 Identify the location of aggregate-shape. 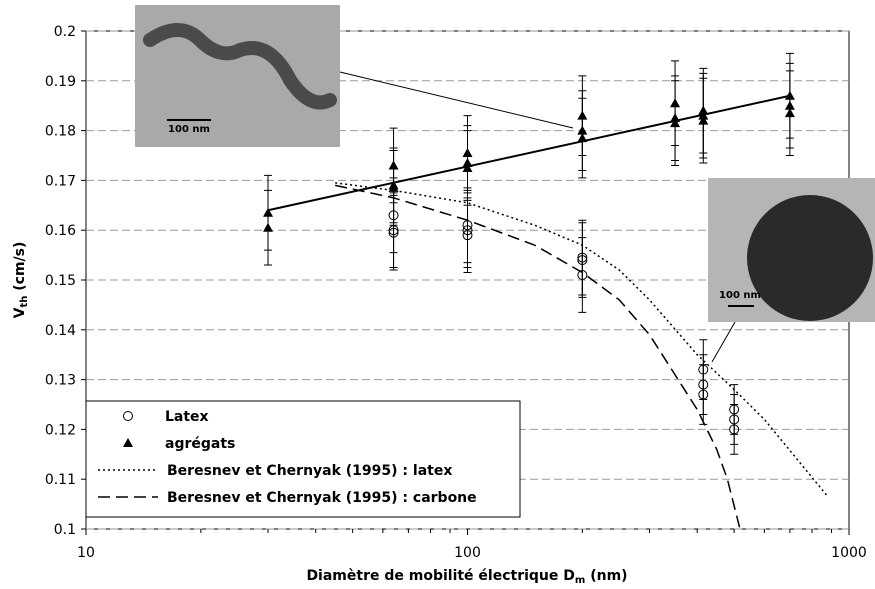
(240, 66).